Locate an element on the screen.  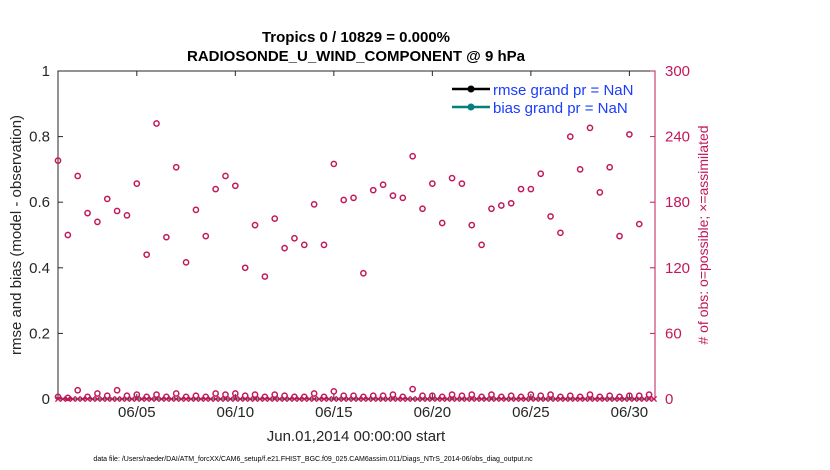
x-tick-label: 06/25 is located at coordinates (531, 412).